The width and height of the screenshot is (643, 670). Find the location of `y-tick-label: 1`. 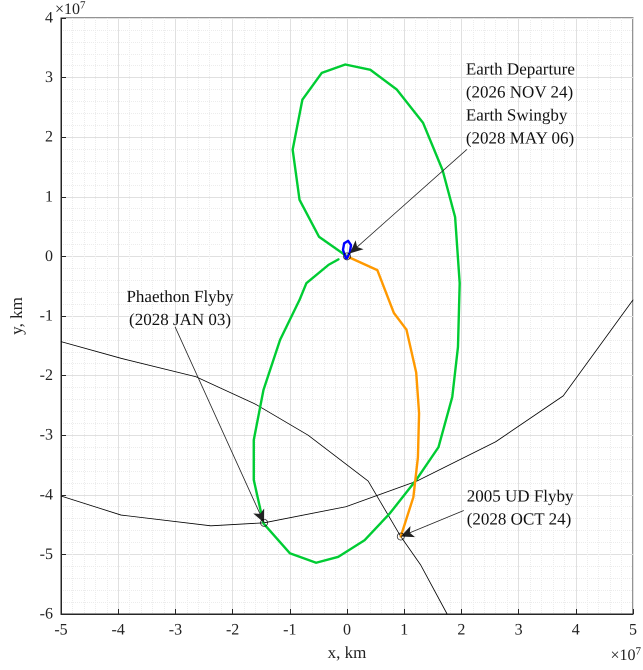

y-tick-label: 1 is located at coordinates (49, 197).